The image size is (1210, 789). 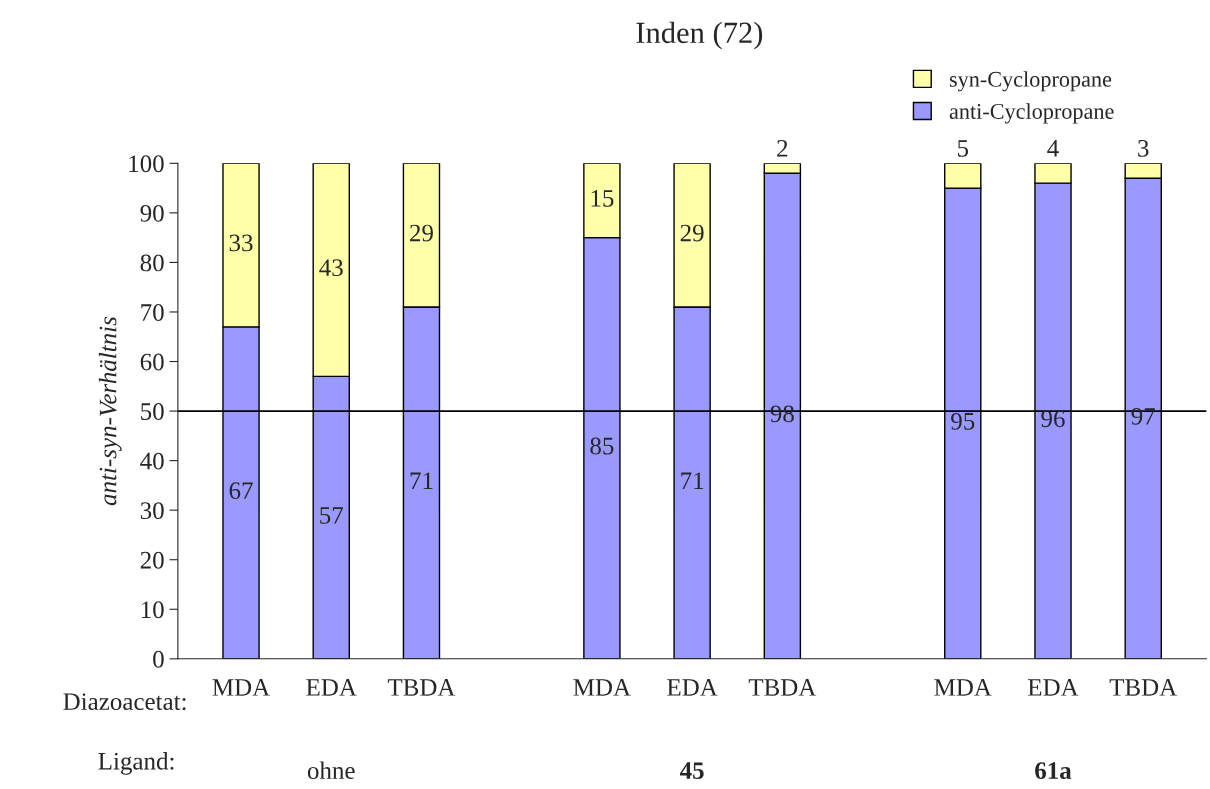 I want to click on data-label: 5, so click(x=963, y=148).